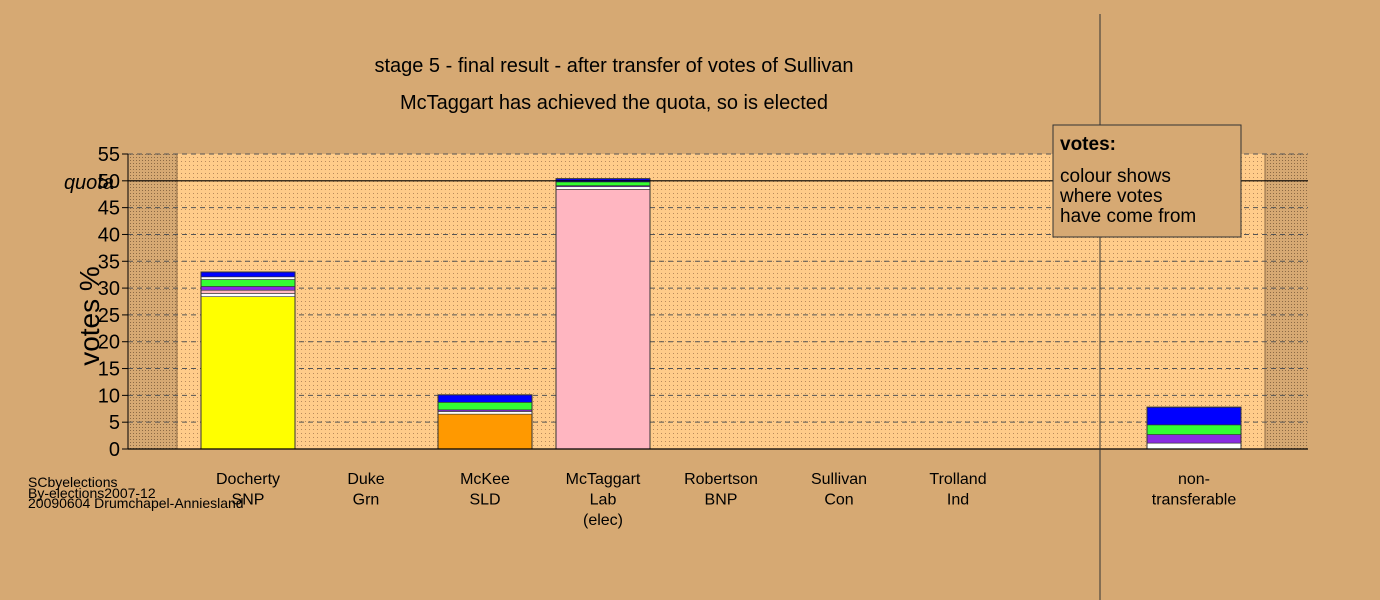  Describe the element at coordinates (1115, 176) in the screenshot. I see `legend-line: colour shows` at that location.